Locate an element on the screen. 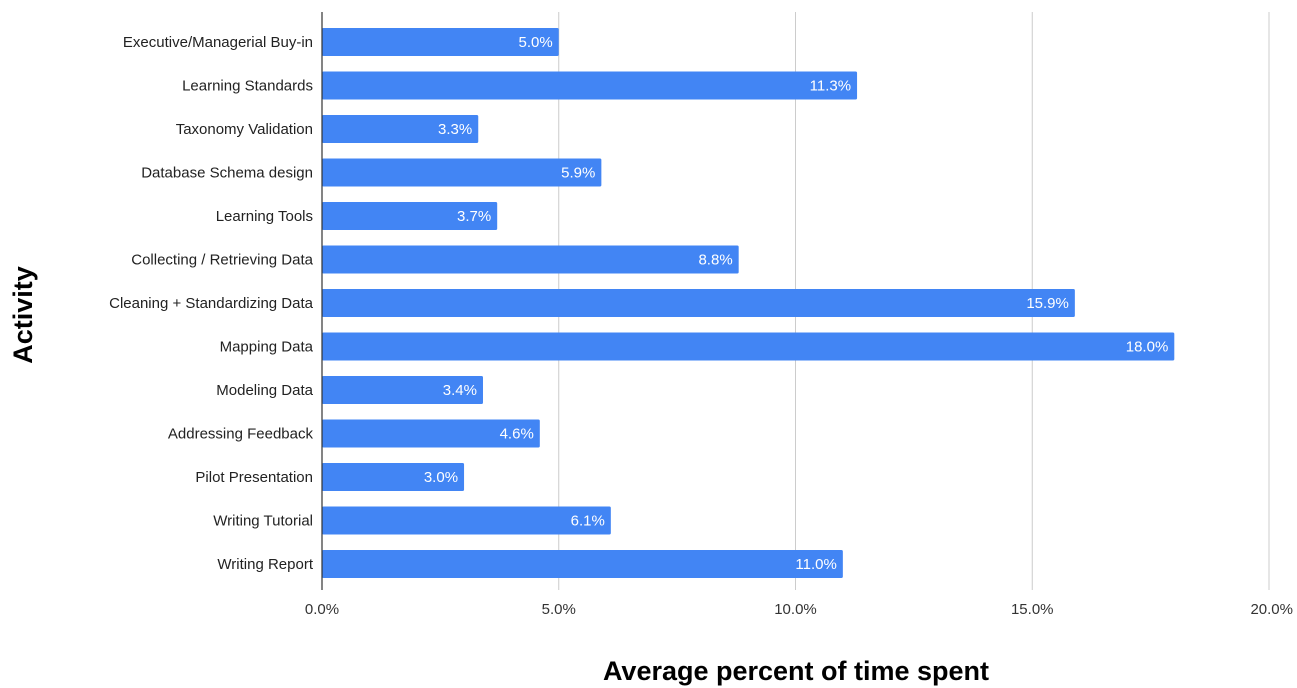  x-tick-label: 15.0% is located at coordinates (1032, 609).